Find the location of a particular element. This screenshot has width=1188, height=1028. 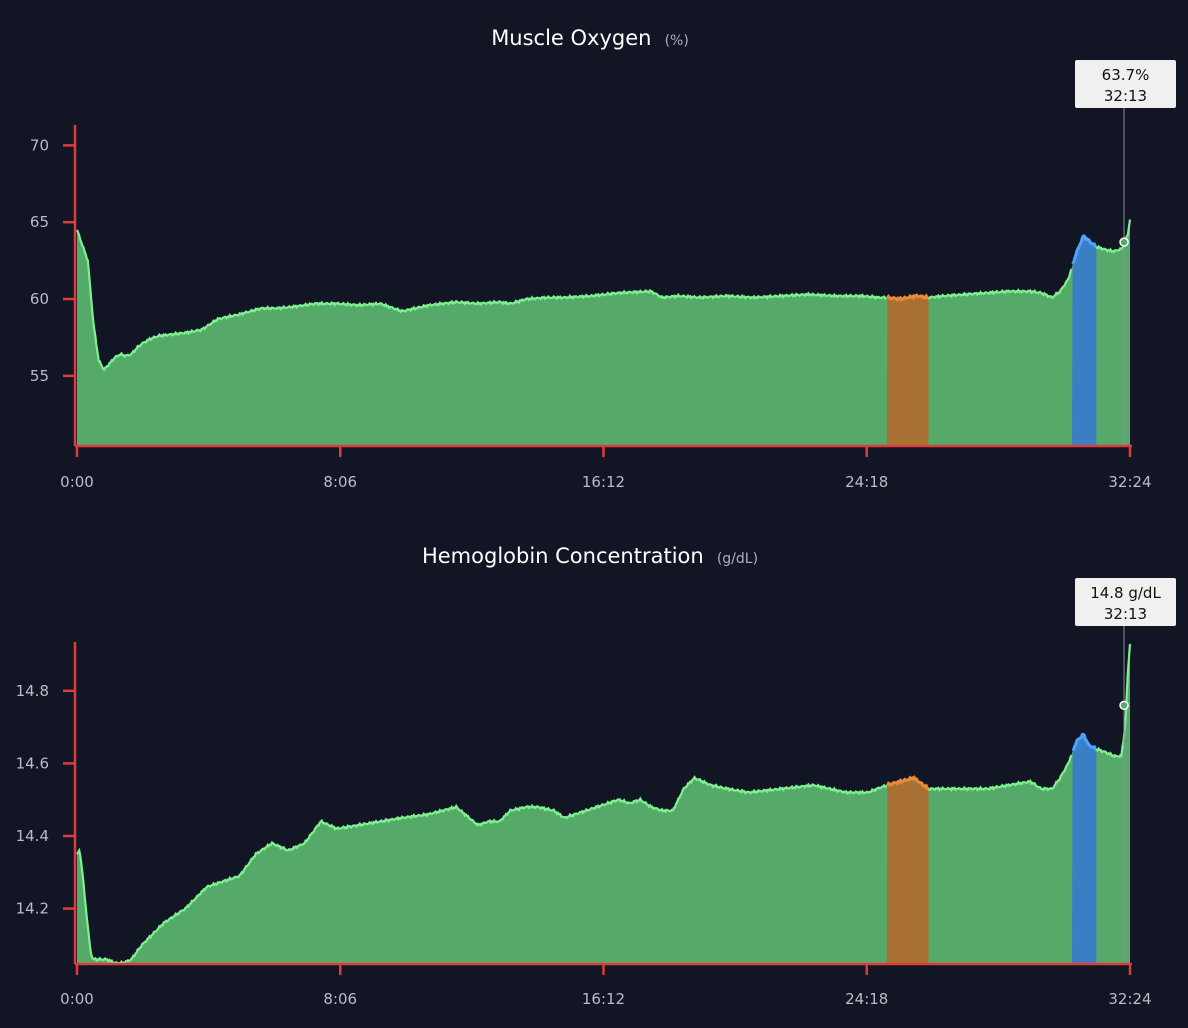

y-tick-label: 60 is located at coordinates (39, 299).